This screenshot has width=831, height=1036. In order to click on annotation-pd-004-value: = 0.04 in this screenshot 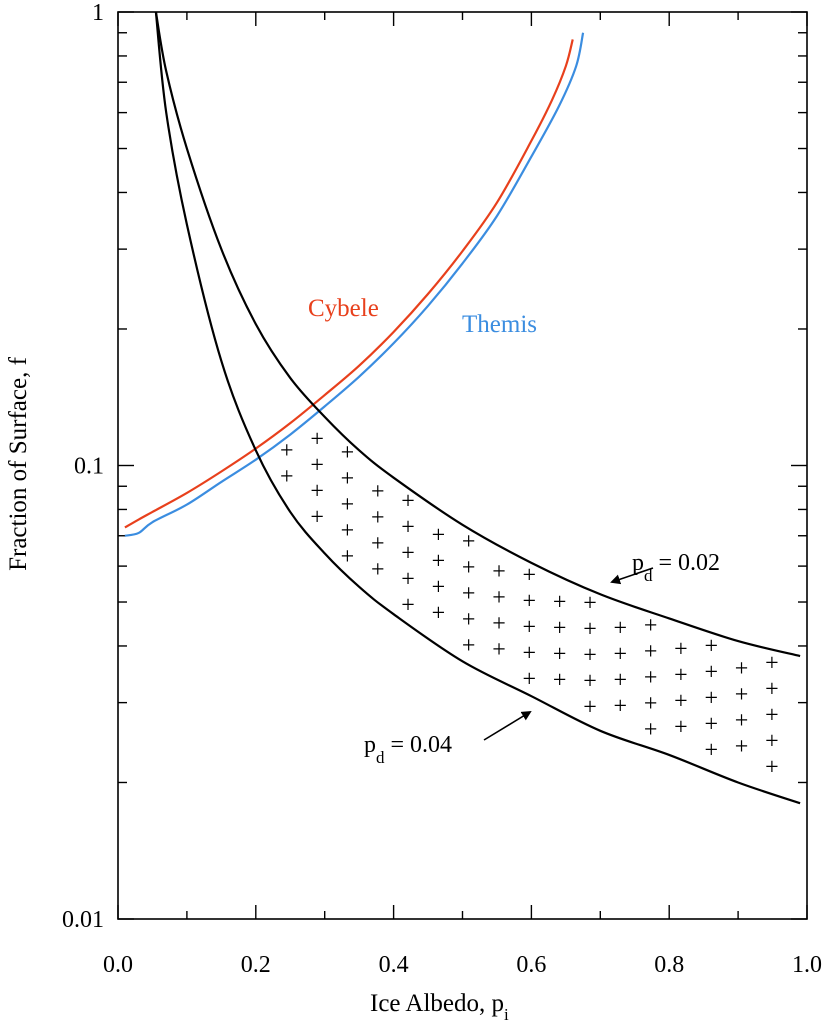, I will do `click(419, 745)`.